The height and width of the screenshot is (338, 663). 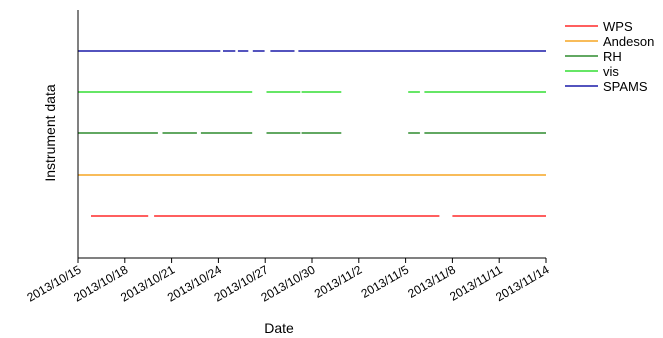 What do you see at coordinates (612, 56) in the screenshot?
I see `legend-label: RH` at bounding box center [612, 56].